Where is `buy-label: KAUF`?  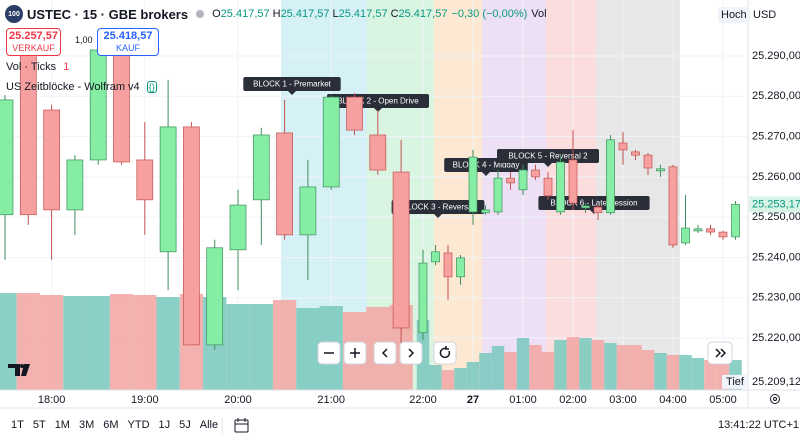
buy-label: KAUF is located at coordinates (127, 48).